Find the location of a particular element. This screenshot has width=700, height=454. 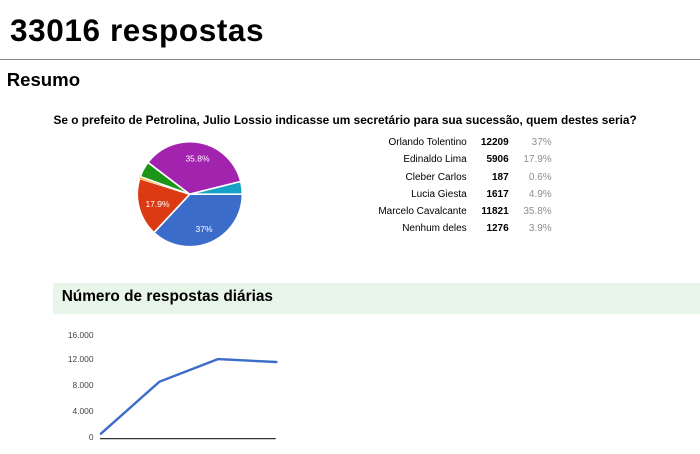

svg-text: 17.9% is located at coordinates (157, 204).